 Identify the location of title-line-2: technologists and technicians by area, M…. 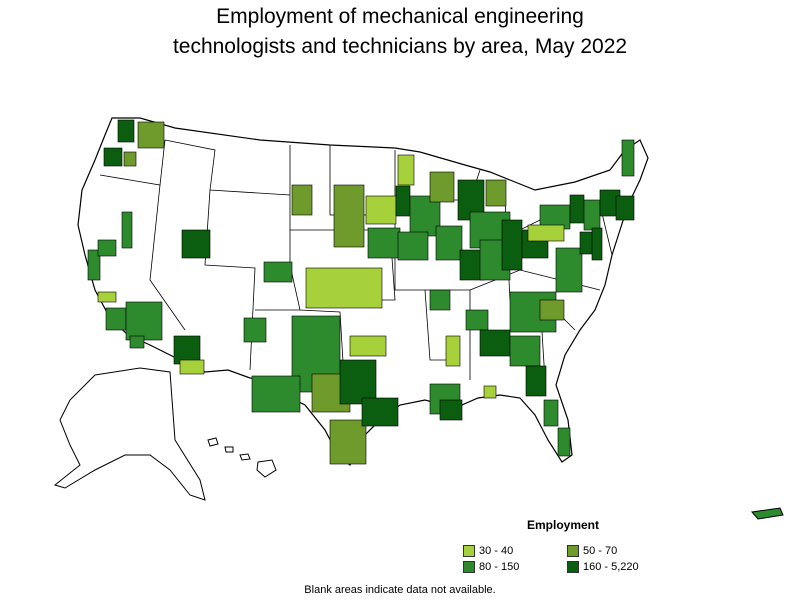
(400, 46).